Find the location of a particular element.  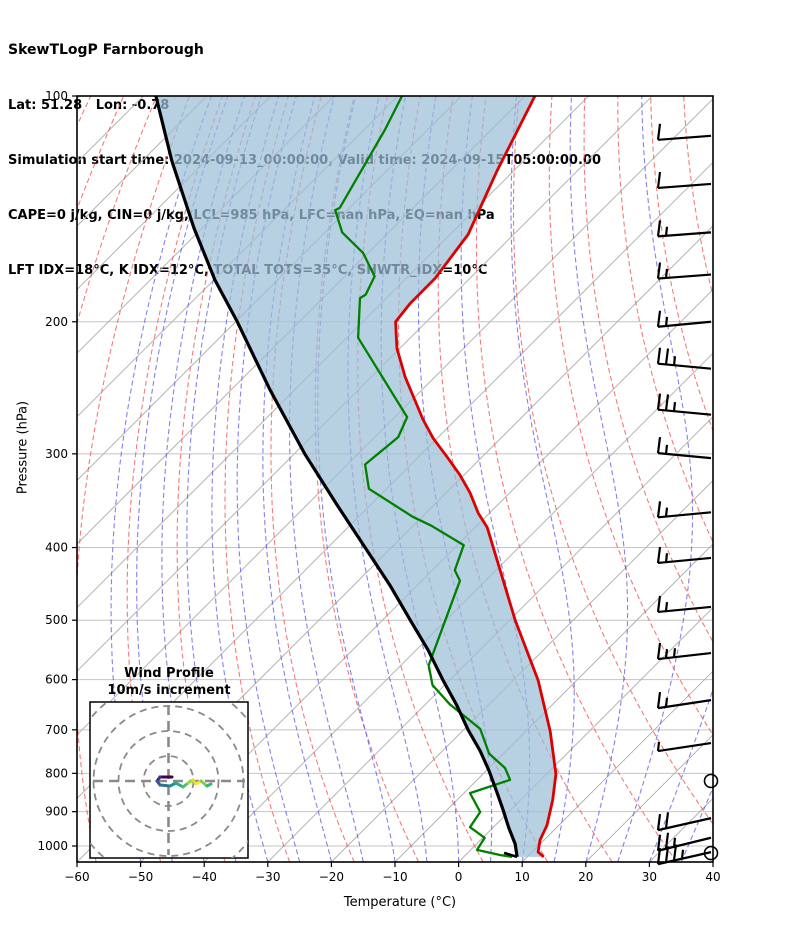

x-tick-label: −20 is located at coordinates (331, 877).